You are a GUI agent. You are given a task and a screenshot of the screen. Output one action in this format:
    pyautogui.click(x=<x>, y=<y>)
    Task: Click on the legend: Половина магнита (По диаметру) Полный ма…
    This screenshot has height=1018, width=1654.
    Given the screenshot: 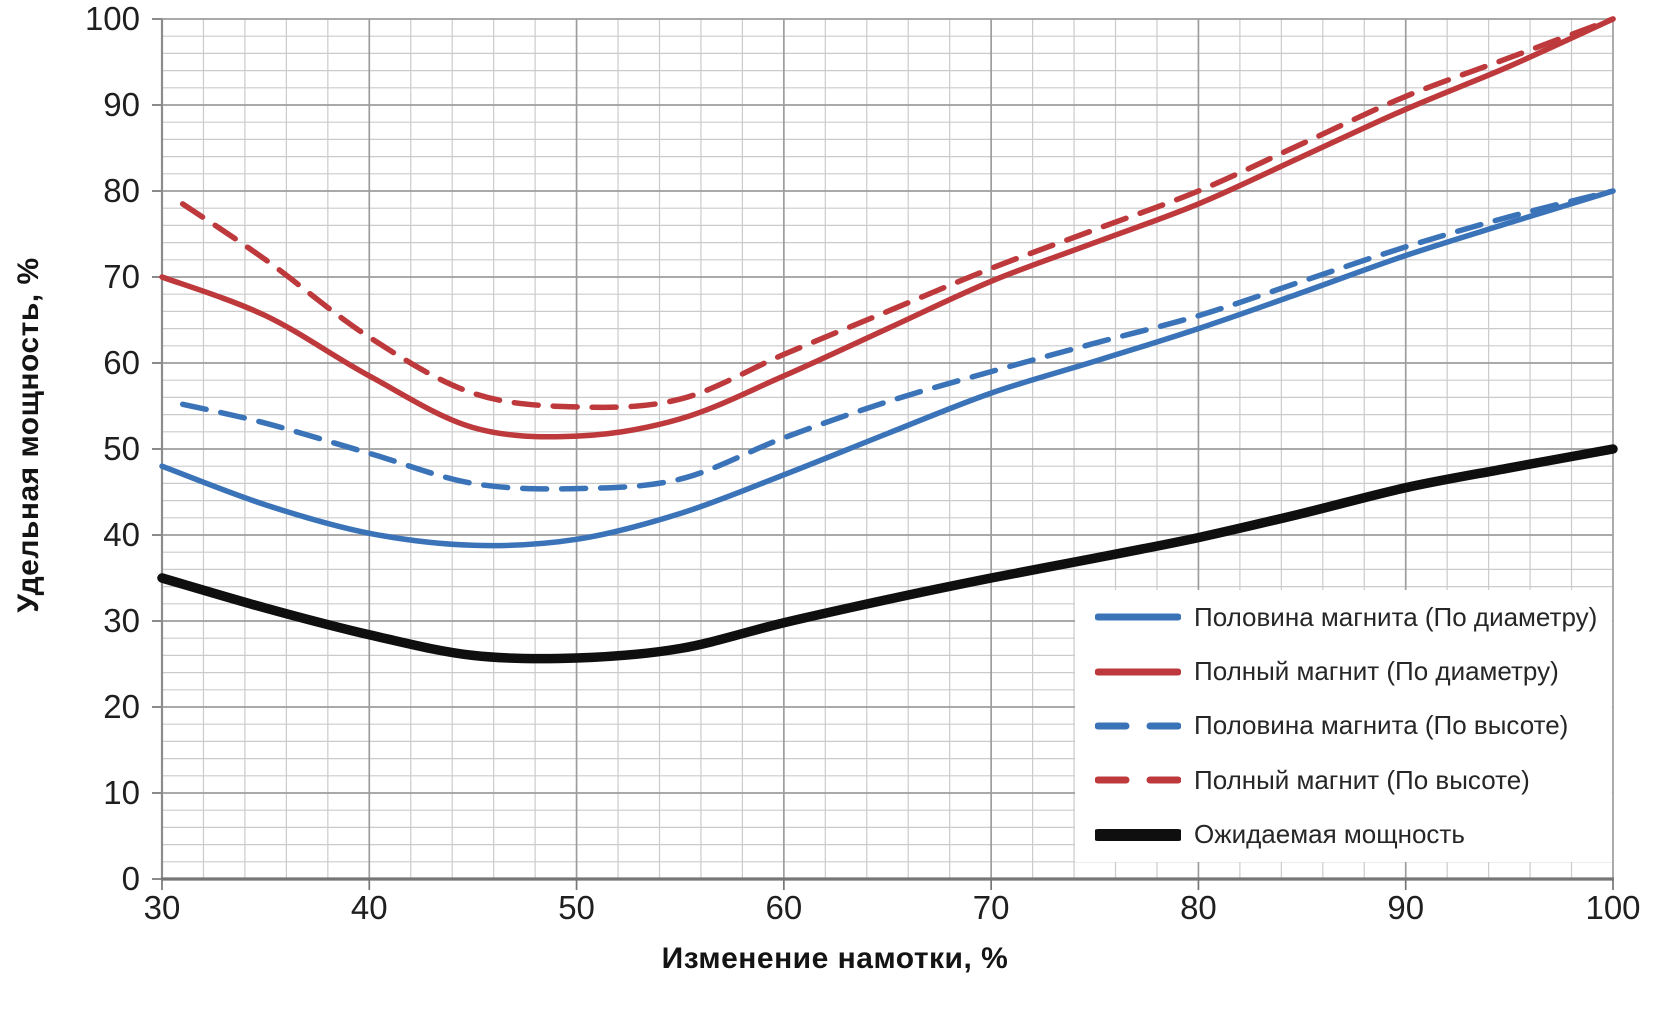 What is the action you would take?
    pyautogui.click(x=1343, y=726)
    